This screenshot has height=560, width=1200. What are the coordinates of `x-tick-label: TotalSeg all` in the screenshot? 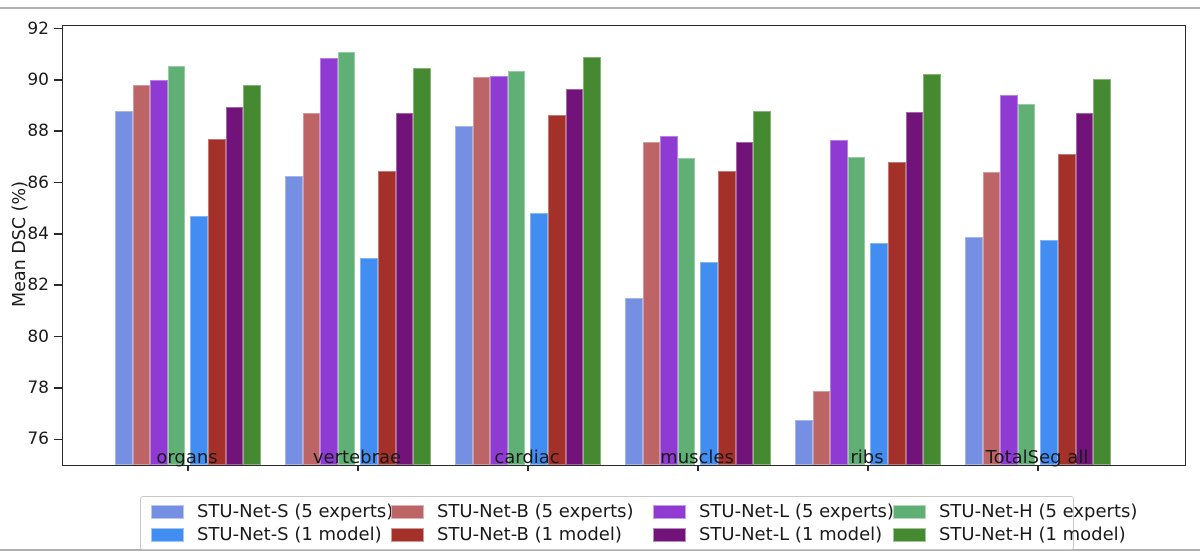 It's located at (1037, 457).